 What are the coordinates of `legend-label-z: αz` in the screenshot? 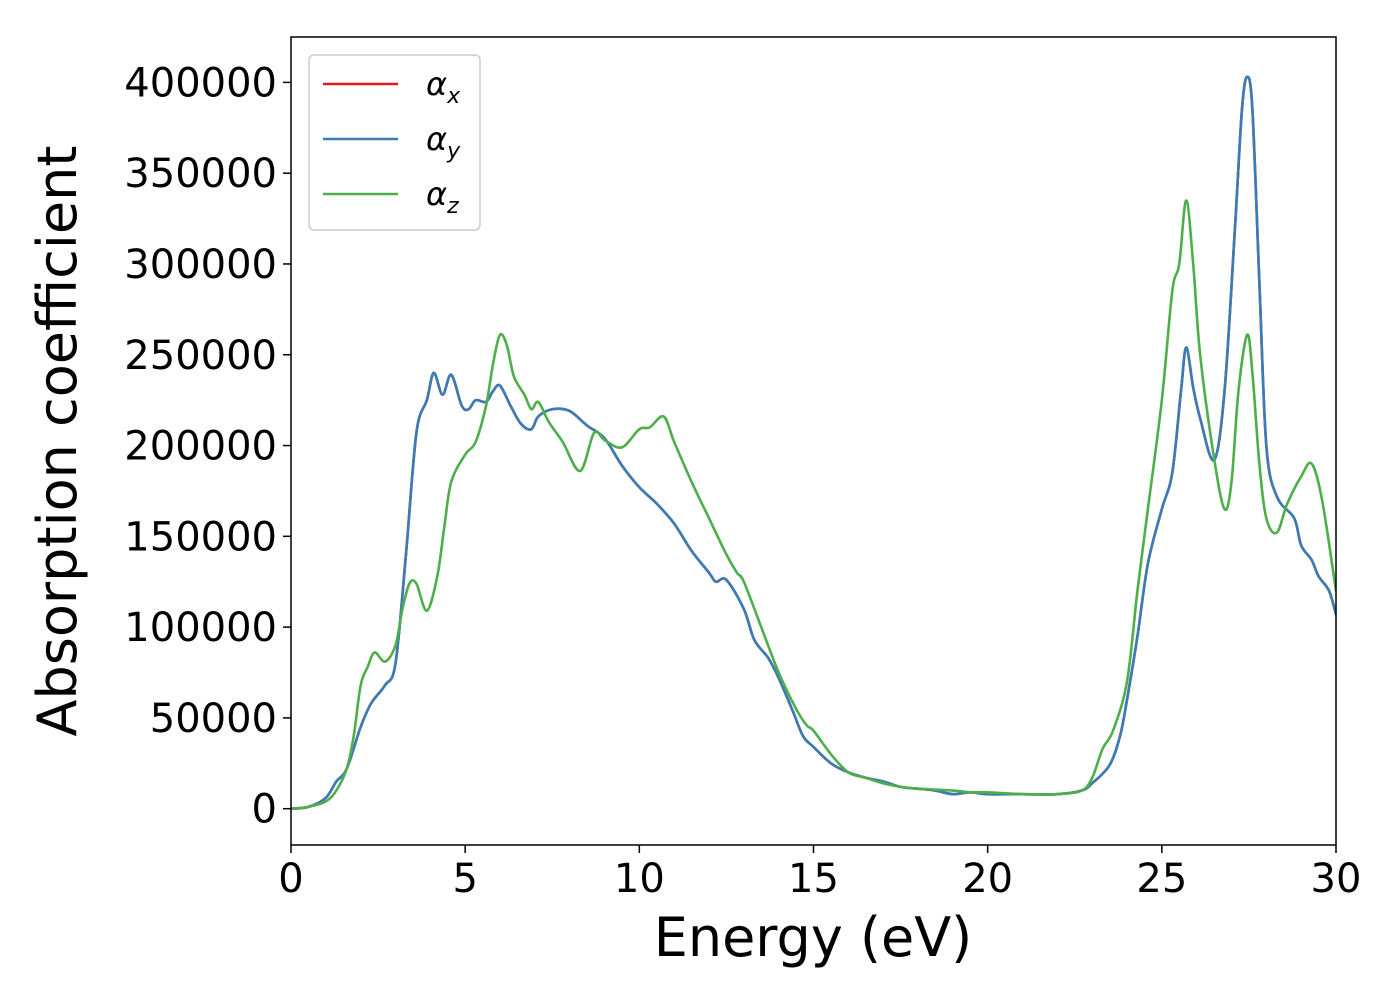 It's located at (442, 197).